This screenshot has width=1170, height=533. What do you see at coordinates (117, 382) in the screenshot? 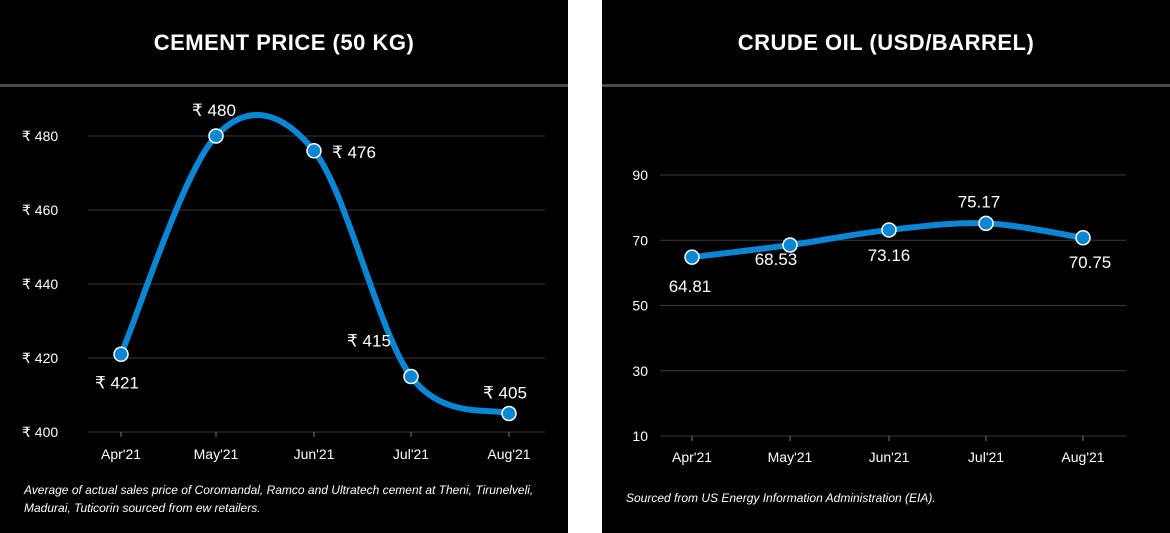
I see `data-label: ₹ 421` at bounding box center [117, 382].